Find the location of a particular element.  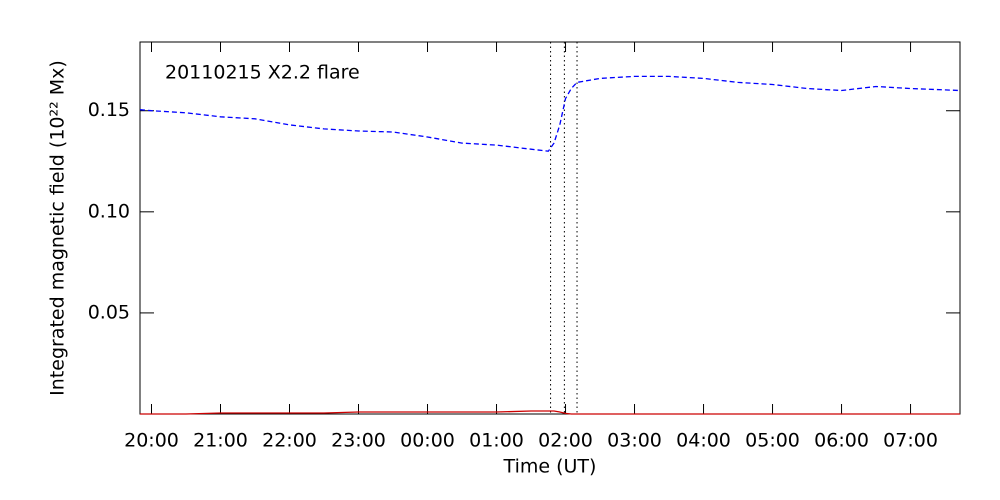

x-tick-label: 05:00 is located at coordinates (772, 441).